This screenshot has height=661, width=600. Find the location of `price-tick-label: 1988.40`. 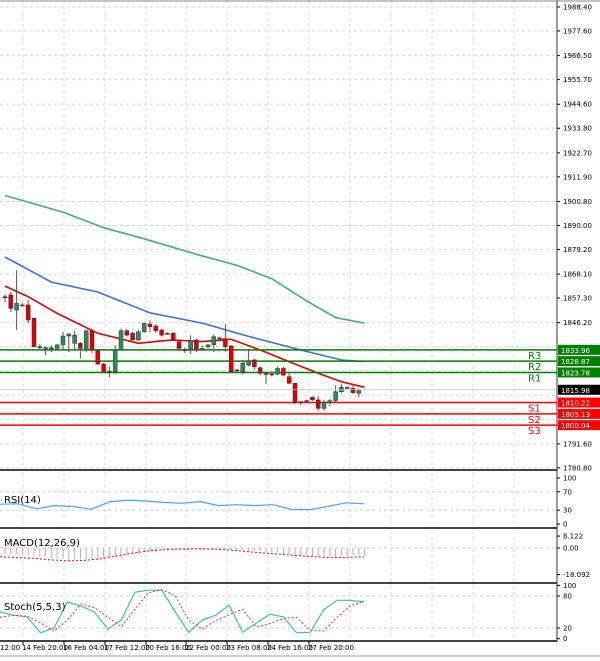

price-tick-label: 1988.40 is located at coordinates (577, 8).